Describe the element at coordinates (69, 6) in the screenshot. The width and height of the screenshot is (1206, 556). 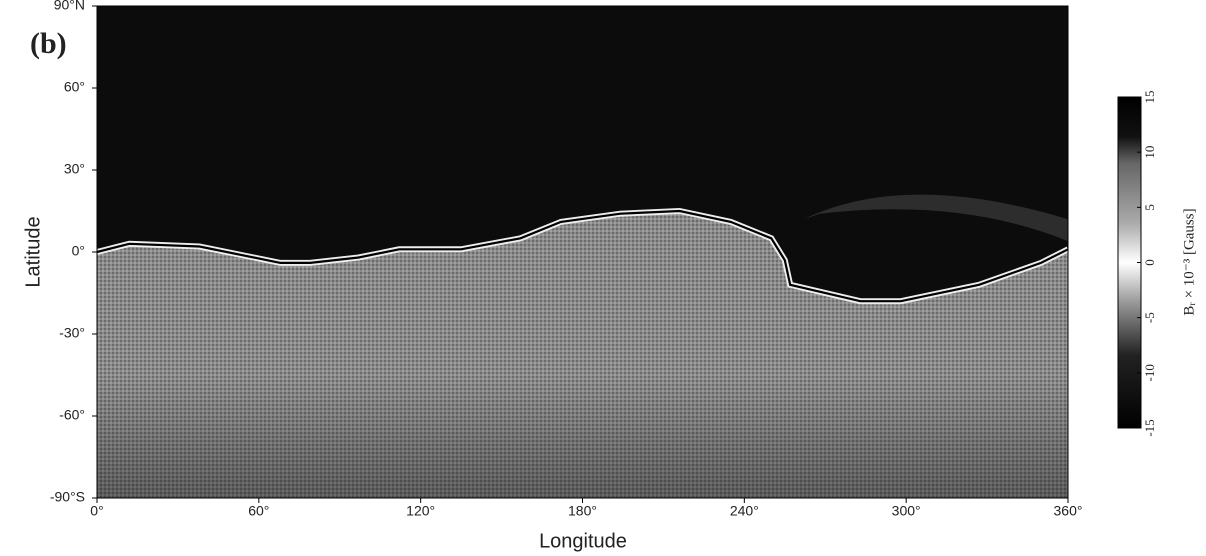
I see `y-tick-label: 90°N` at that location.